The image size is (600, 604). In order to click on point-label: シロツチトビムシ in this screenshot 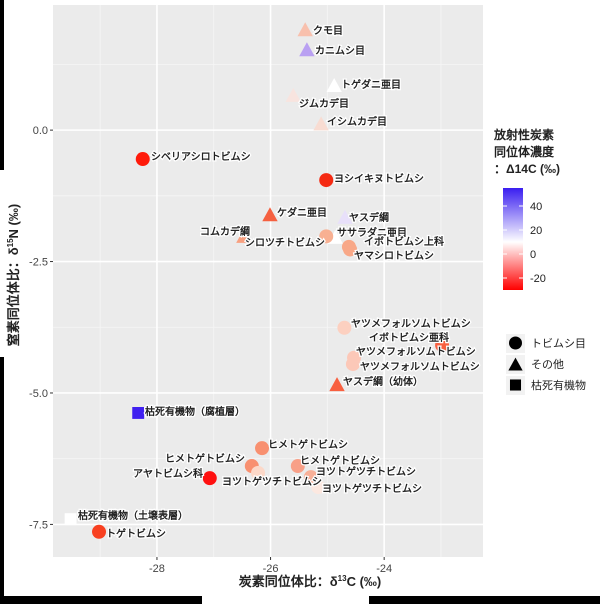, I will do `click(285, 242)`.